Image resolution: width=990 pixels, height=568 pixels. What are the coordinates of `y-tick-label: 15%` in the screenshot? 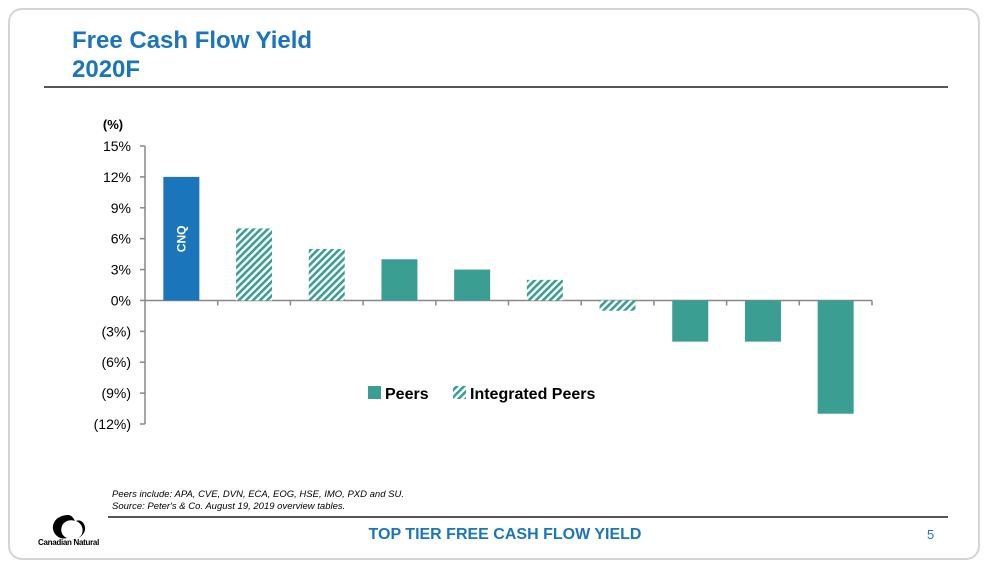 It's located at (117, 146).